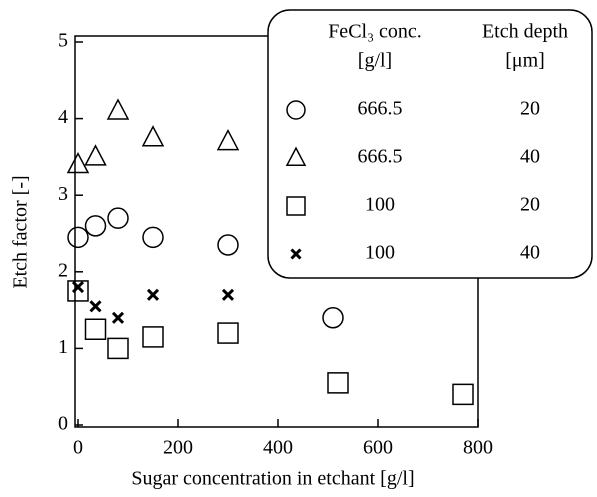 This screenshot has height=497, width=597. What do you see at coordinates (272, 479) in the screenshot?
I see `x-axis-label: Sugar concentration in etchant [g/l]` at bounding box center [272, 479].